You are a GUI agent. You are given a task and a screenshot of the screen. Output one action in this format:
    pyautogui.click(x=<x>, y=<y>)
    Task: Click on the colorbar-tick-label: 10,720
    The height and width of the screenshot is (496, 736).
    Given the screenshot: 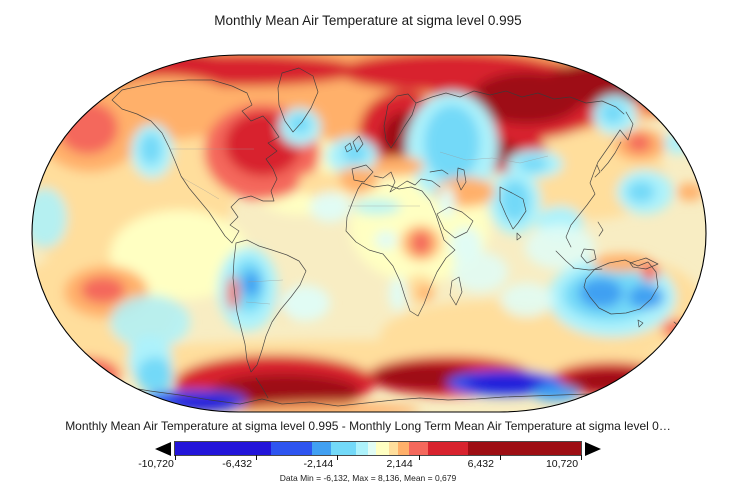 What is the action you would take?
    pyautogui.click(x=562, y=464)
    